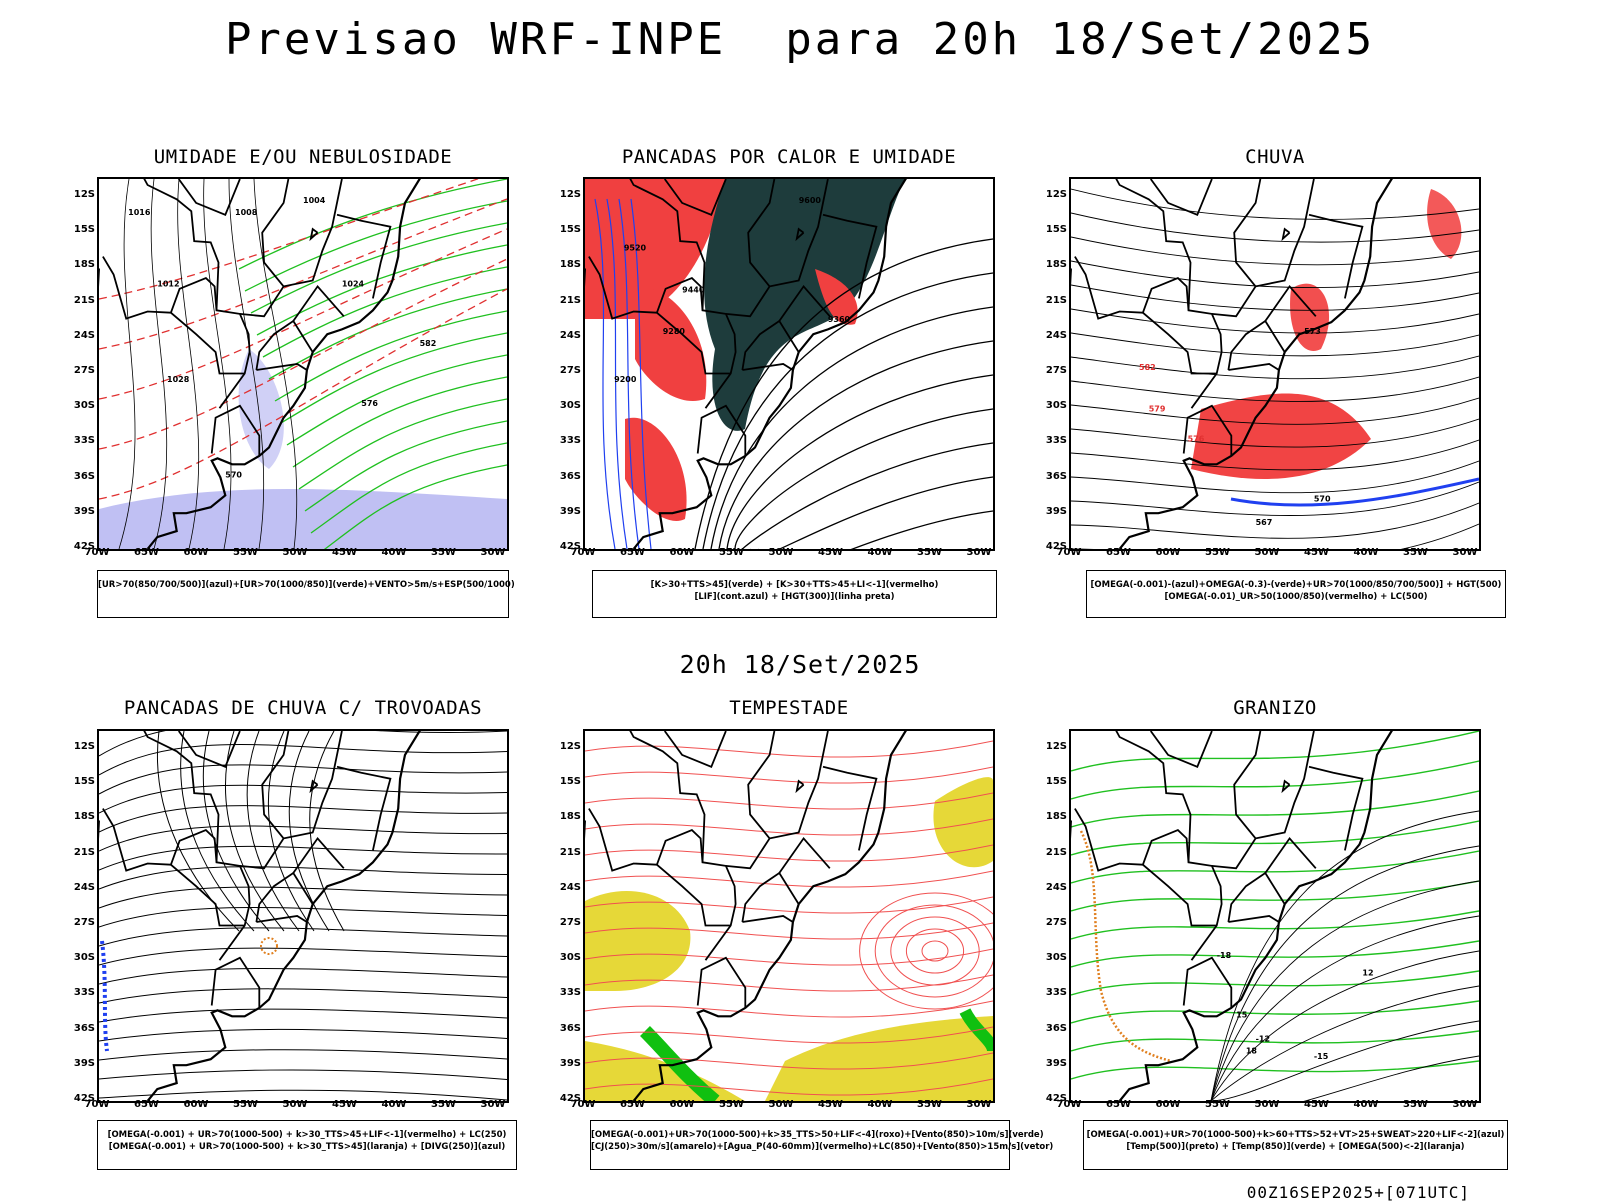 Image resolution: width=1600 pixels, height=1202 pixels. Describe the element at coordinates (617, 373) in the screenshot. I see `lif-contour` at that location.